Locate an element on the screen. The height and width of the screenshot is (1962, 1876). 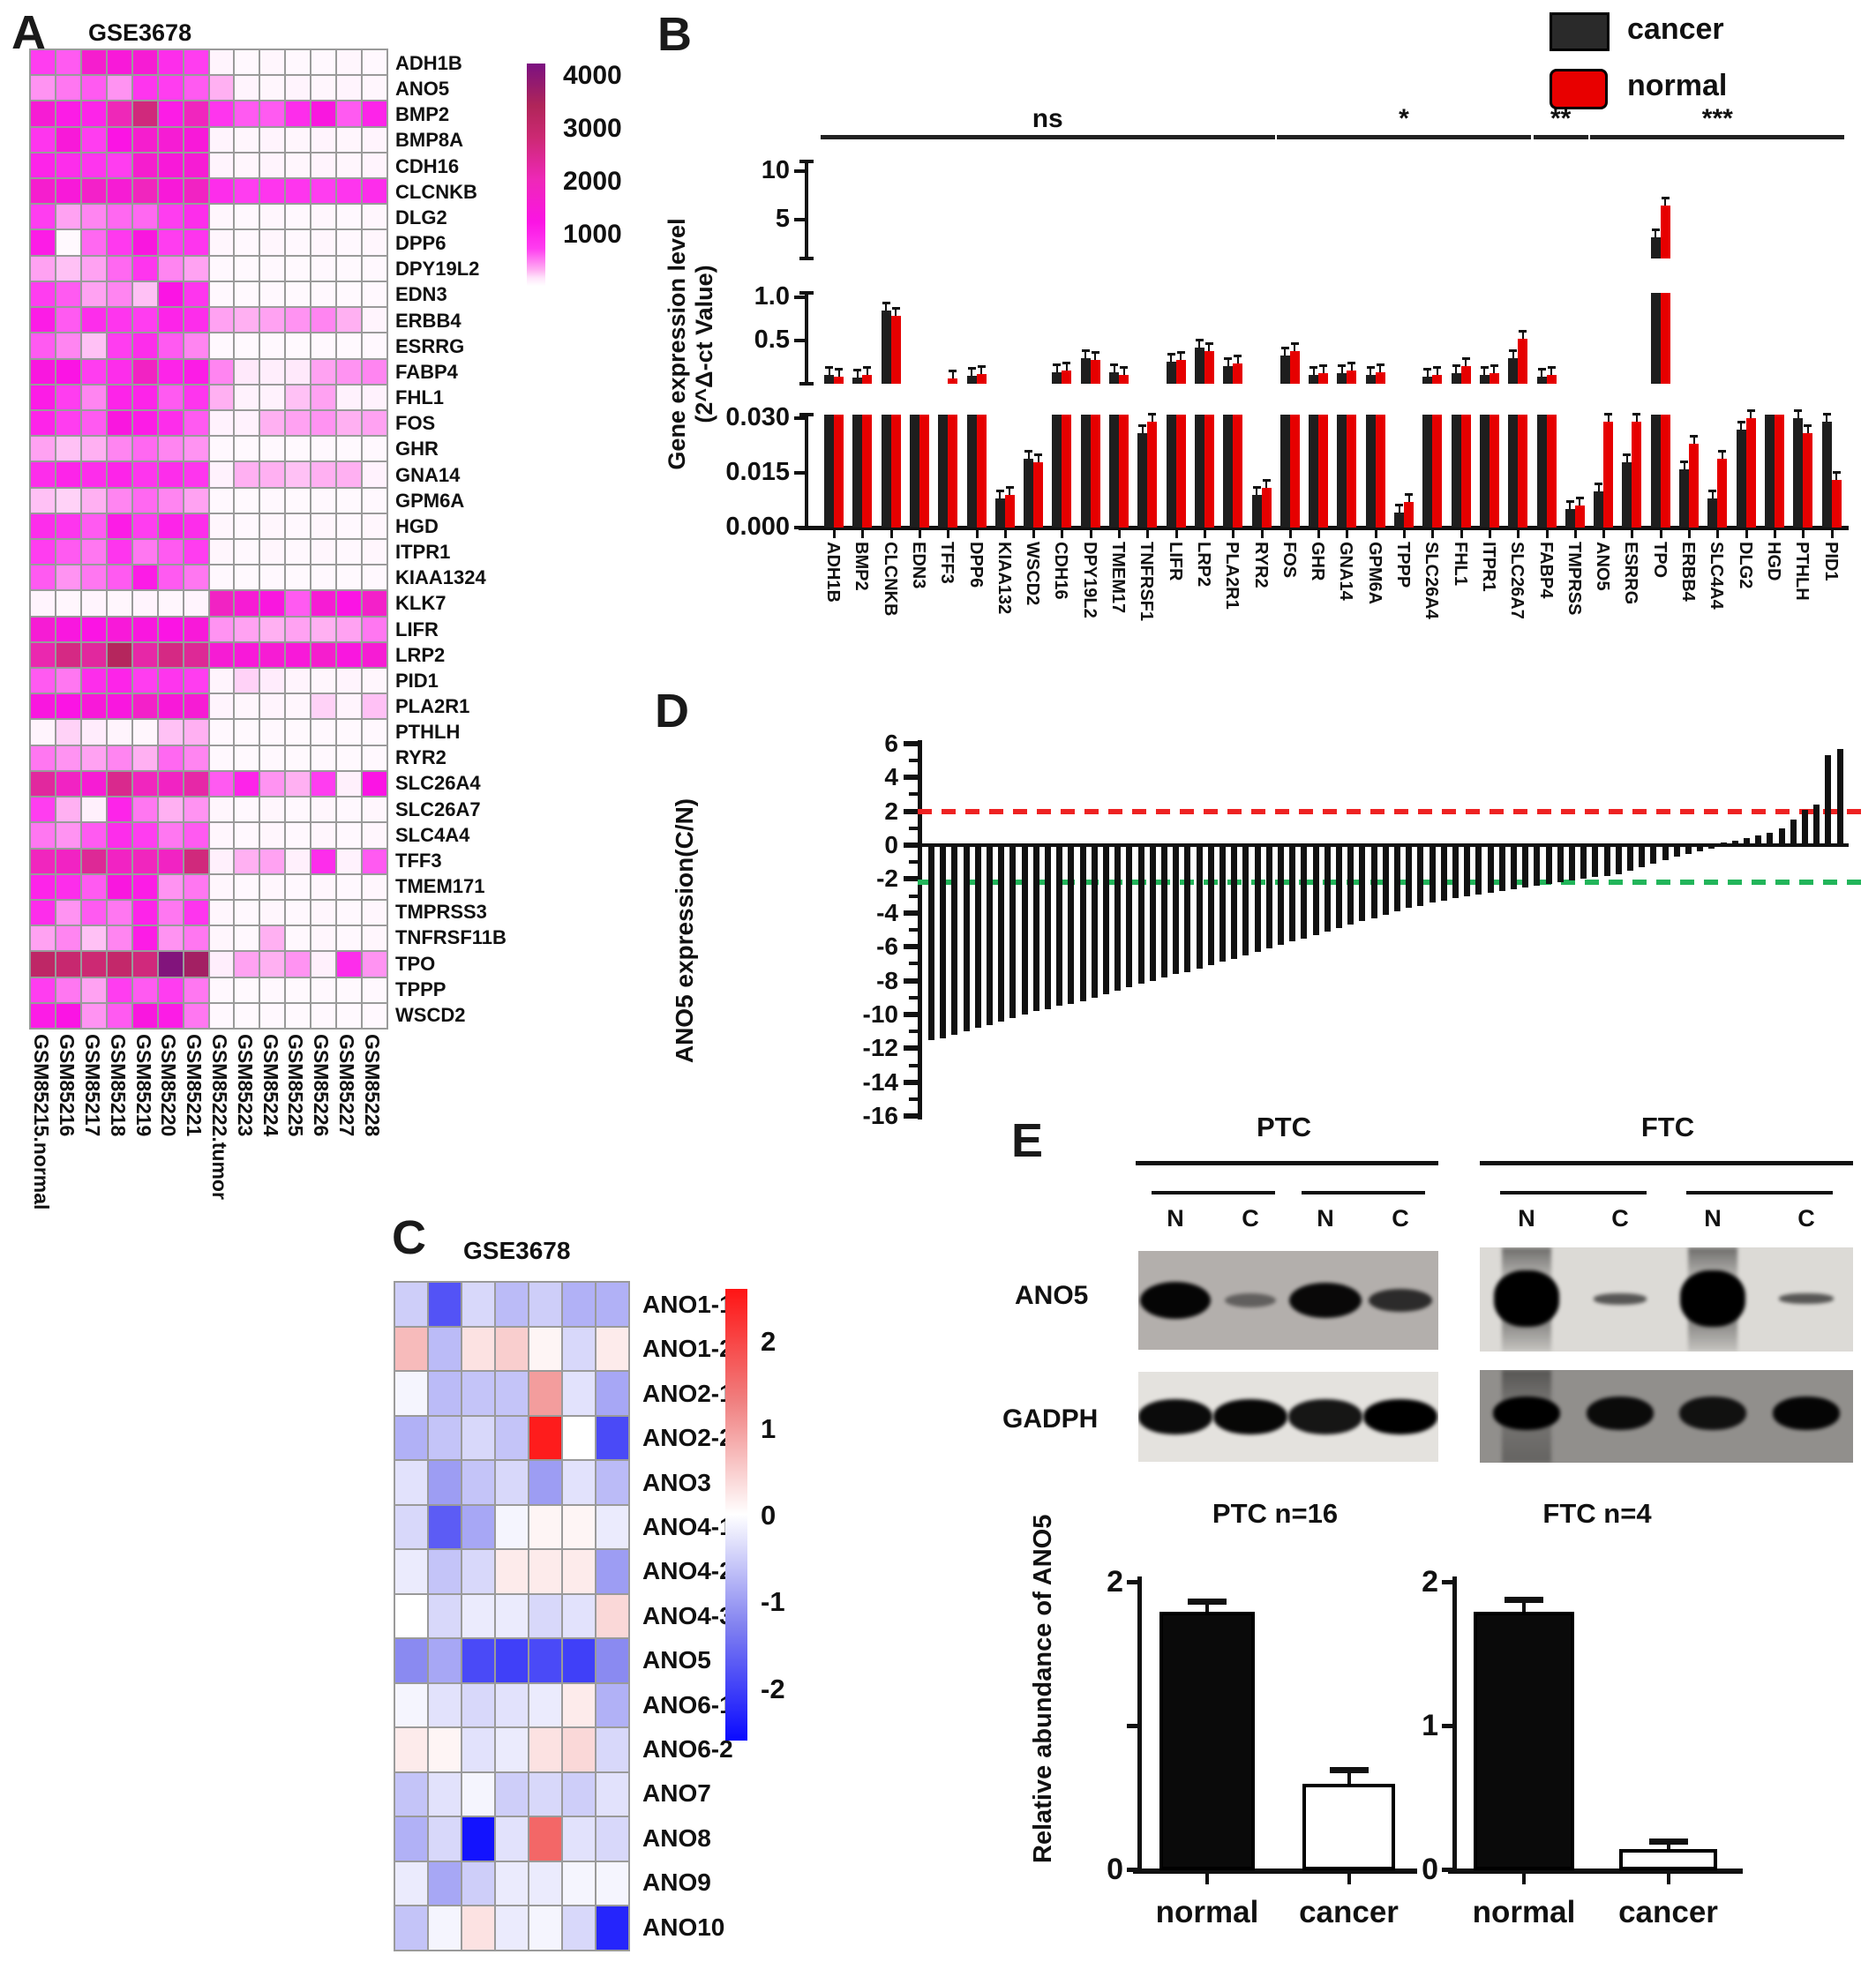
b-x-tick is located at coordinates (1547, 534).